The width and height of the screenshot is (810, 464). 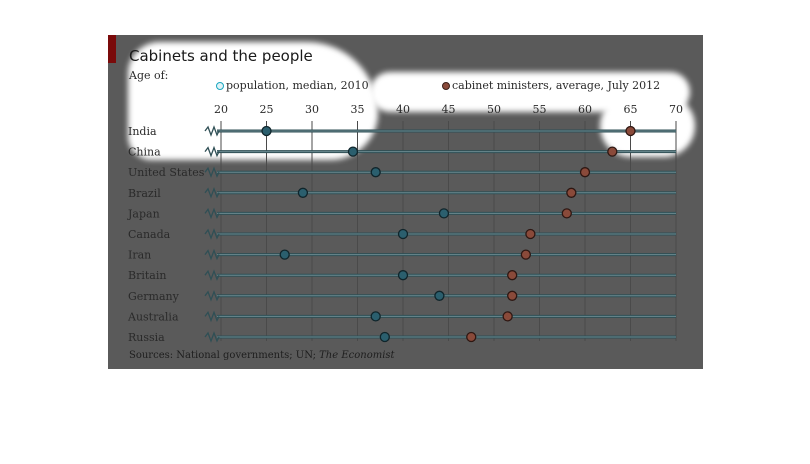 I want to click on x-tick-label: 20, so click(x=221, y=109).